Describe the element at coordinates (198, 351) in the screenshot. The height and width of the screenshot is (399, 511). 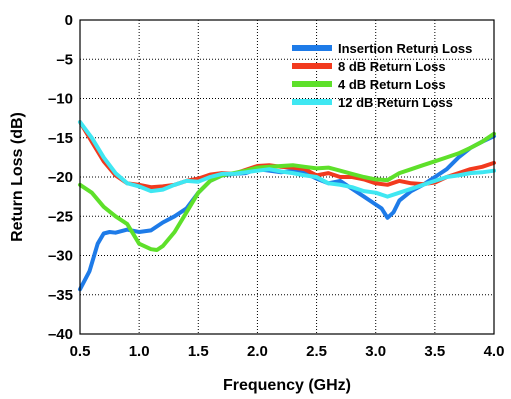
I see `x-tick-label: 1.5` at that location.